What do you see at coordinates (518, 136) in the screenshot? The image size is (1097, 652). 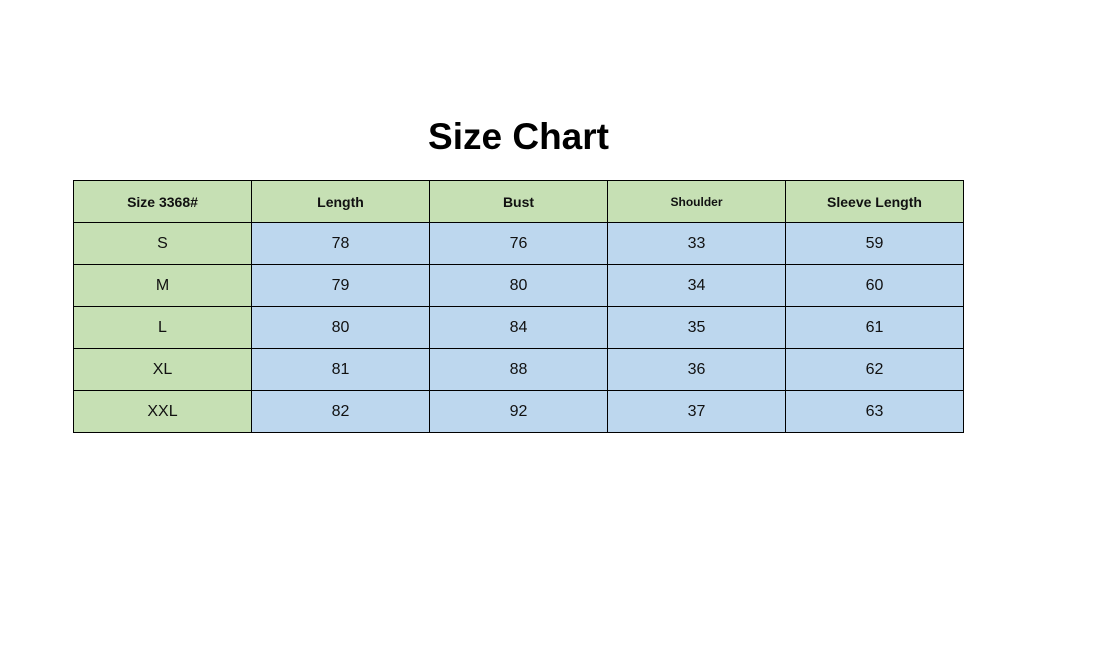 I see `page-title: Size Chart` at bounding box center [518, 136].